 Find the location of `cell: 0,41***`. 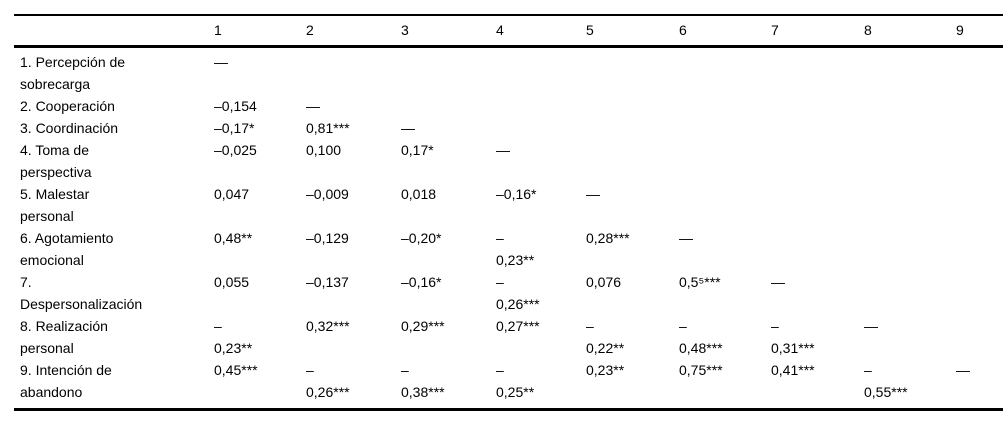

cell: 0,41*** is located at coordinates (793, 369).